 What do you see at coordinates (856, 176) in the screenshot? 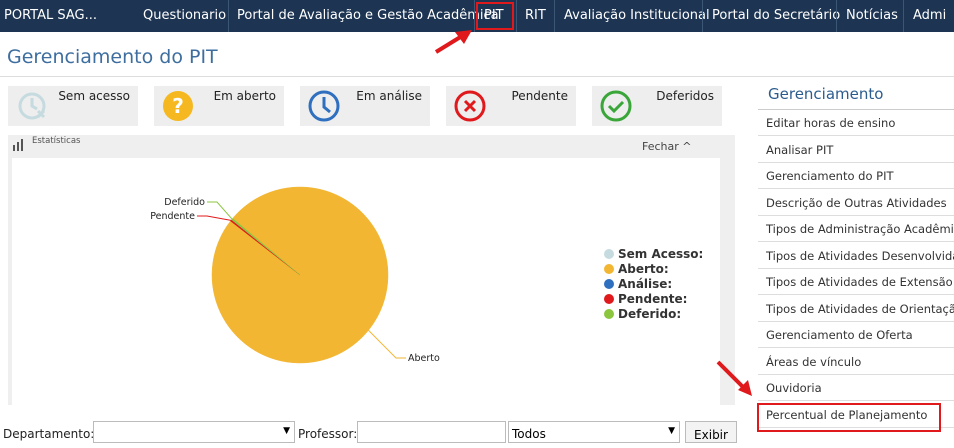
I see `sidebar-item: Gerenciamento do PIT` at bounding box center [856, 176].